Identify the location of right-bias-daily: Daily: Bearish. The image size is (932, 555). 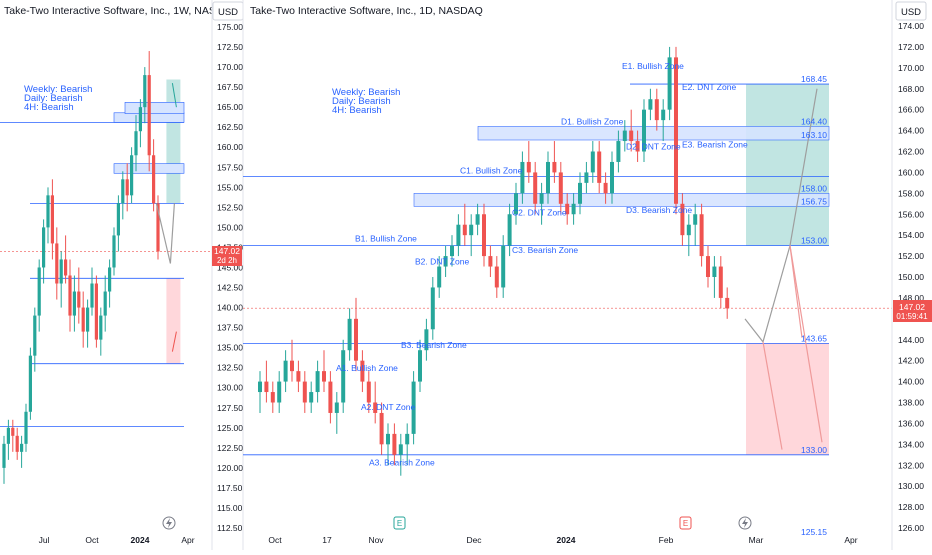
(361, 101).